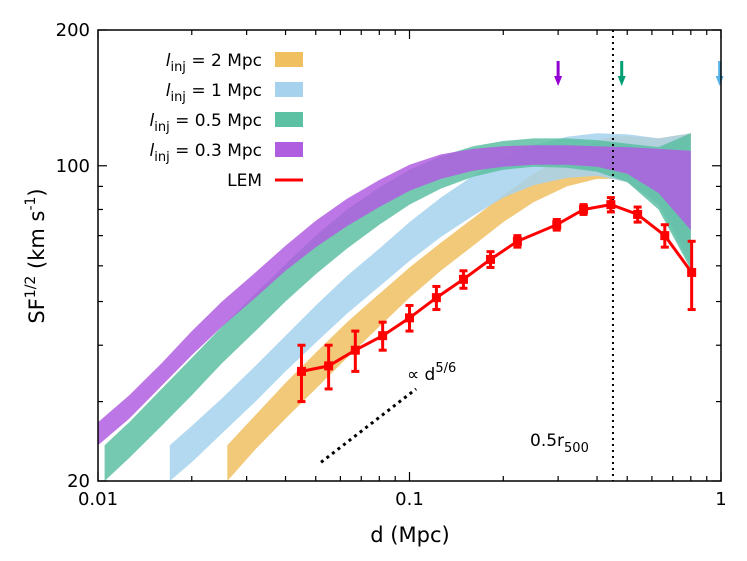 Image resolution: width=747 pixels, height=561 pixels. I want to click on legend-label-linj-0-5-rest: = 0.5 Mpc, so click(216, 121).